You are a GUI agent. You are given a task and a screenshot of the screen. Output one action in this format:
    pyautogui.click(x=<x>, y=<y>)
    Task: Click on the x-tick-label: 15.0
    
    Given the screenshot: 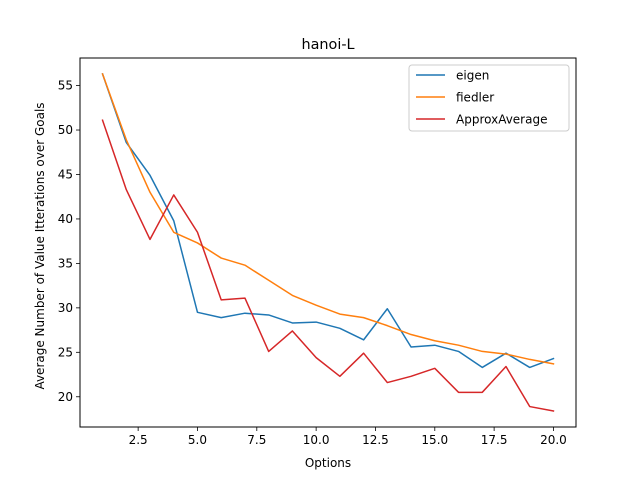 What is the action you would take?
    pyautogui.click(x=434, y=440)
    